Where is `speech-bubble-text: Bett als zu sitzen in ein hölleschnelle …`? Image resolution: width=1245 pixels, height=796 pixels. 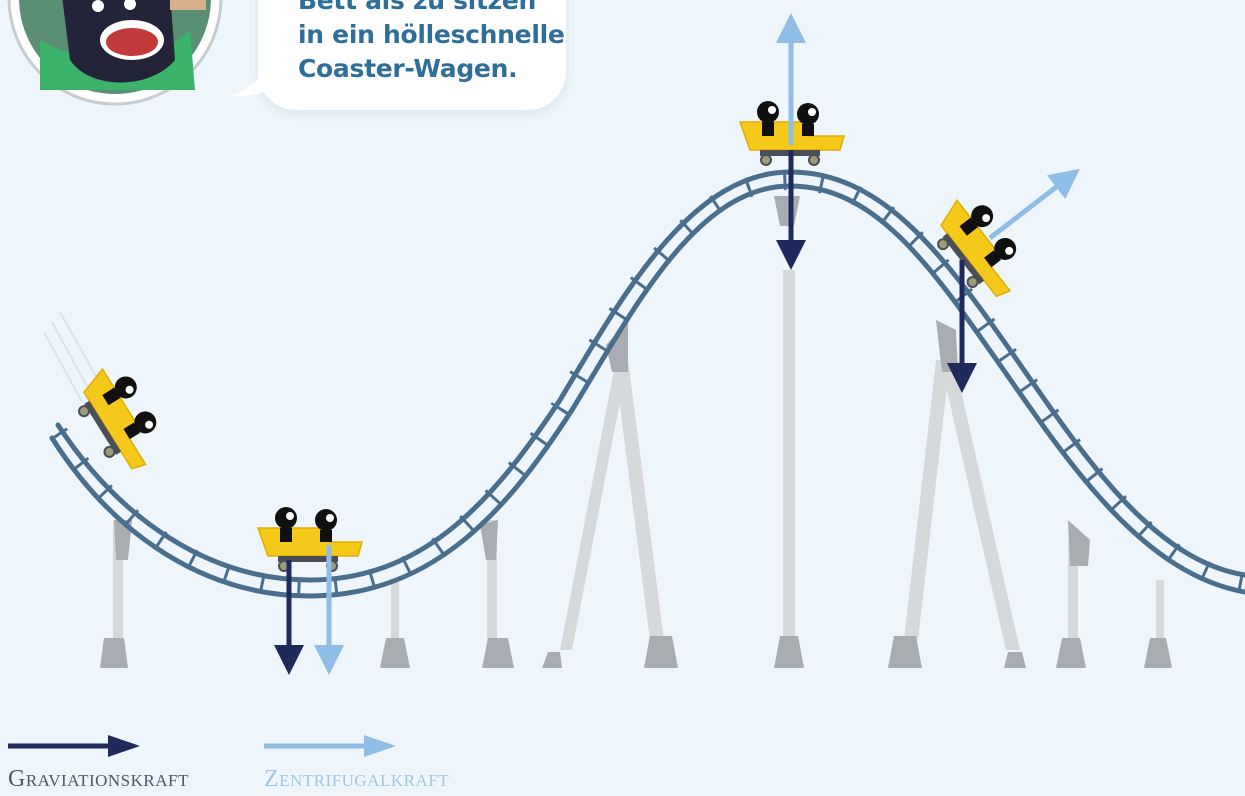
speech-bubble-text: Bett als zu sitzen in ein hölleschnelle … is located at coordinates (431, 43).